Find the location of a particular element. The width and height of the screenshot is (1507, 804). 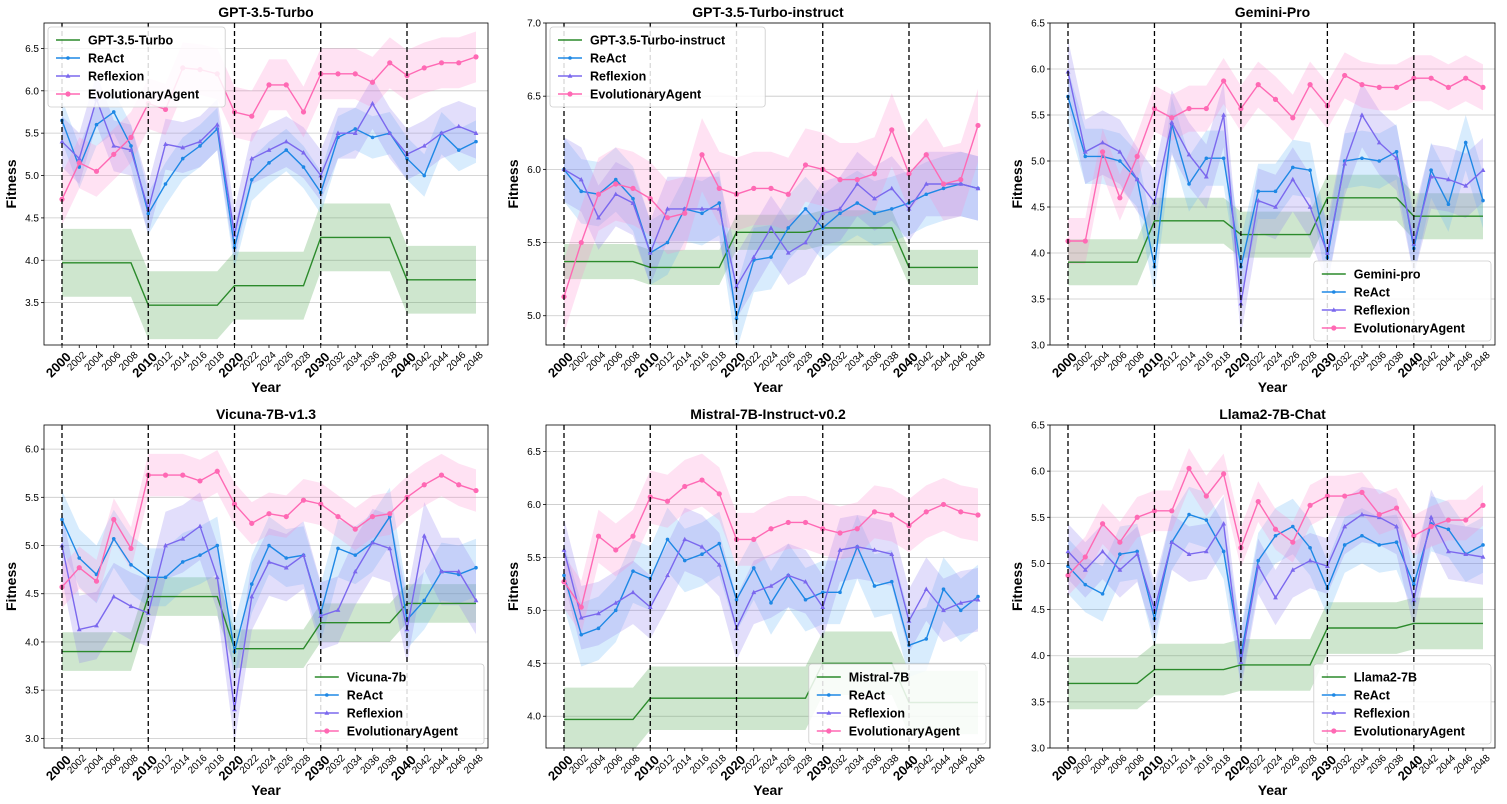

y-tick-label: 3.5 is located at coordinates (1038, 702).